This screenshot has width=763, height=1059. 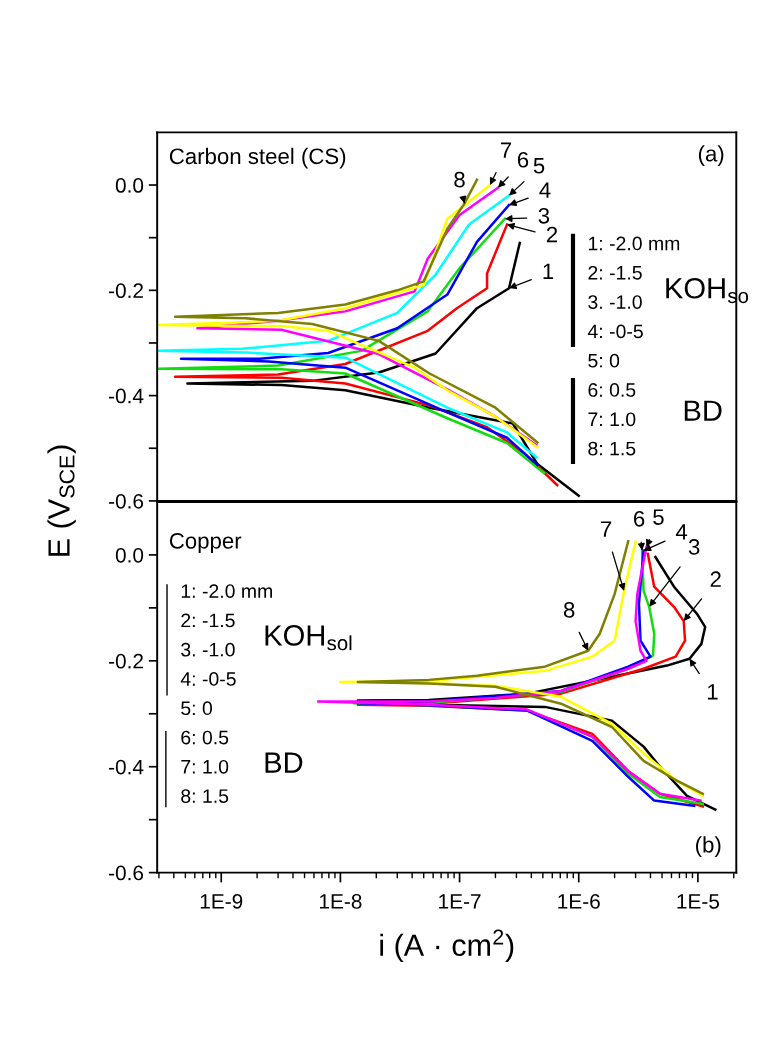 What do you see at coordinates (579, 901) in the screenshot?
I see `x-tick-label: 1E-6` at bounding box center [579, 901].